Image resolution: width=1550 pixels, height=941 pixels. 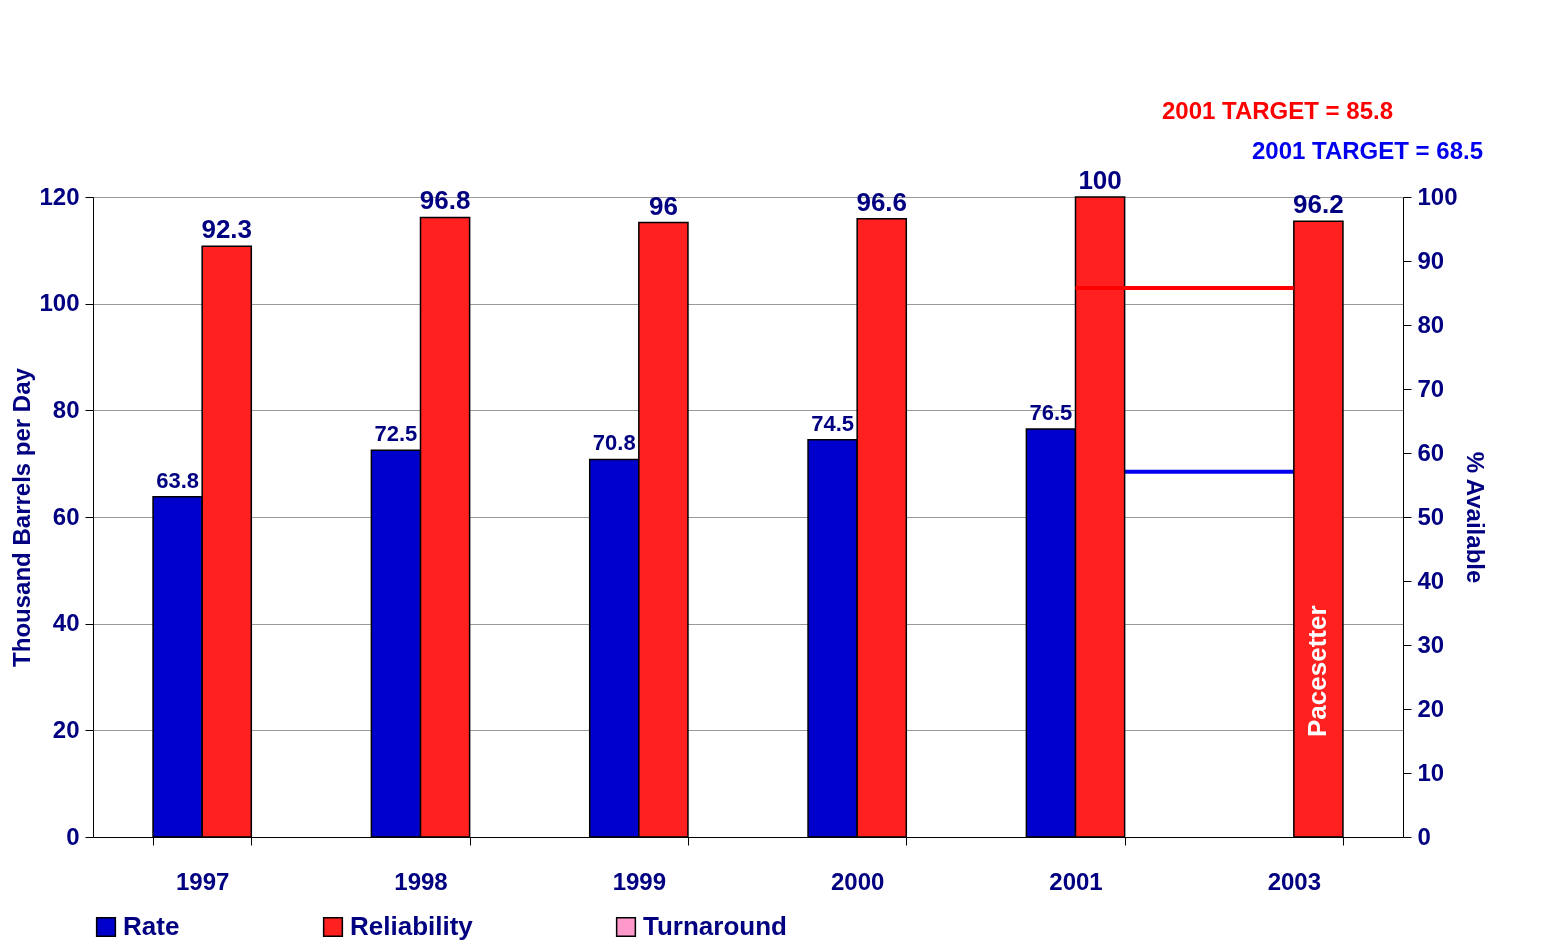 What do you see at coordinates (396, 434) in the screenshot?
I see `data-label: 72.5` at bounding box center [396, 434].